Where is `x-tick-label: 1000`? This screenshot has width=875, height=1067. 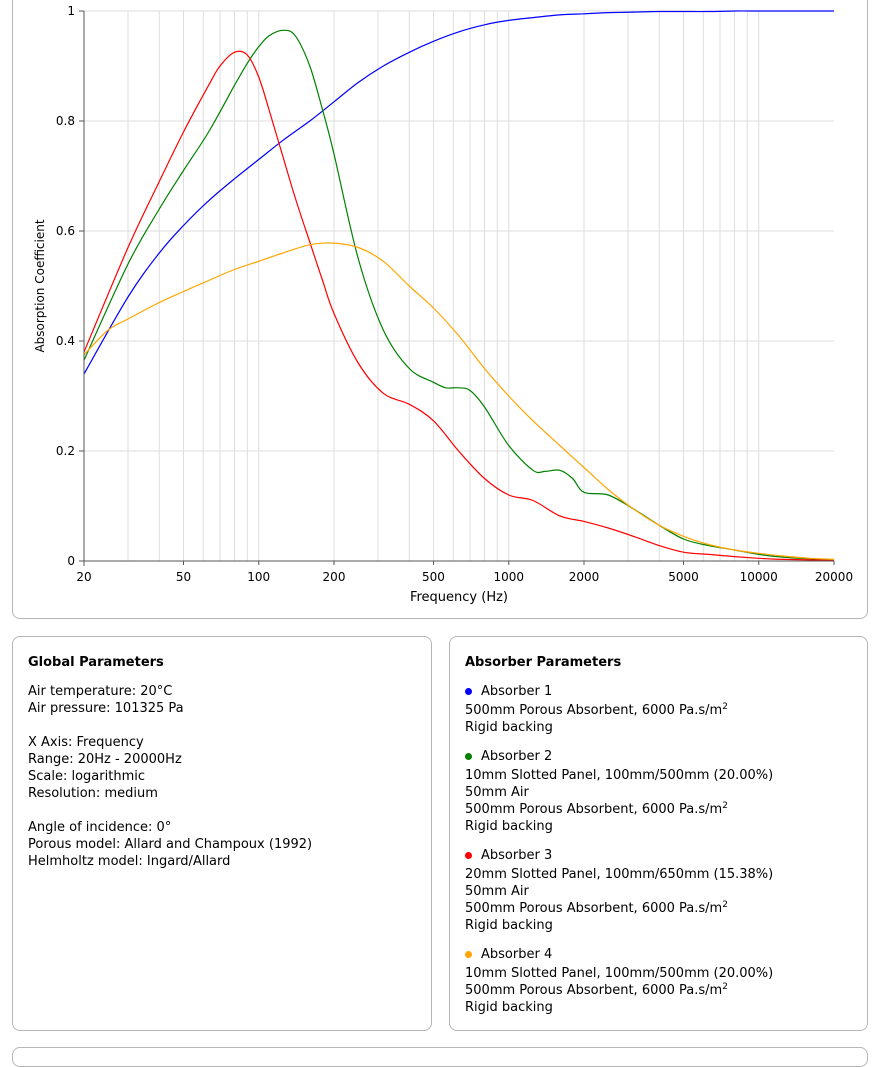
x-tick-label: 1000 is located at coordinates (508, 577).